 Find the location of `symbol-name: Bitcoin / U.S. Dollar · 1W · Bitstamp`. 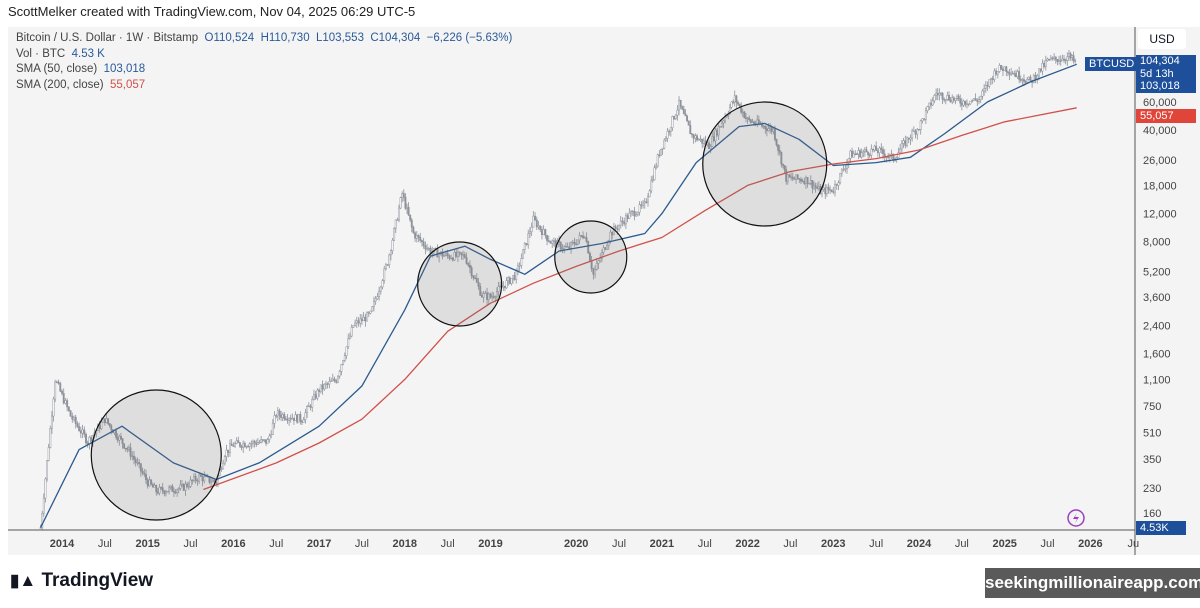

symbol-name: Bitcoin / U.S. Dollar · 1W · Bitstamp is located at coordinates (107, 38).